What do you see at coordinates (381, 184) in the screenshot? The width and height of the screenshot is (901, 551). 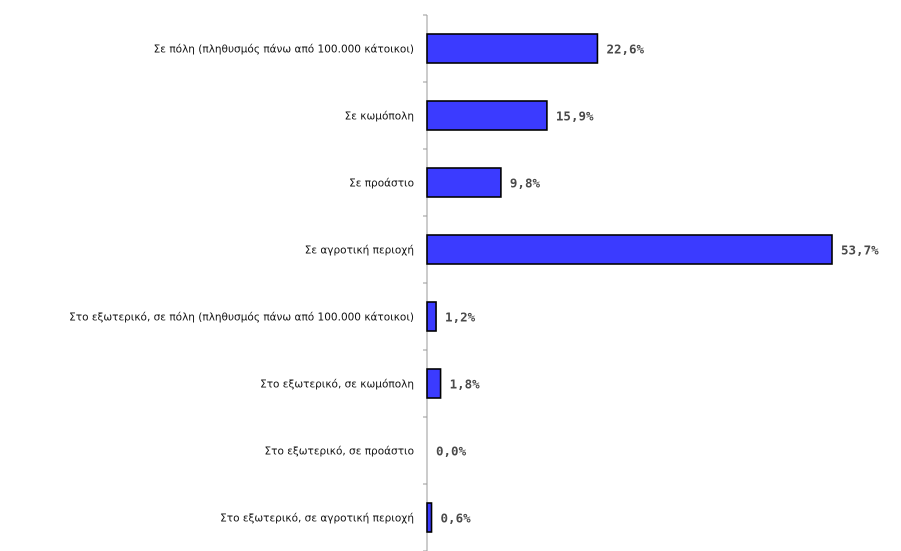 I see `category-label: Σε προάστιο` at bounding box center [381, 184].